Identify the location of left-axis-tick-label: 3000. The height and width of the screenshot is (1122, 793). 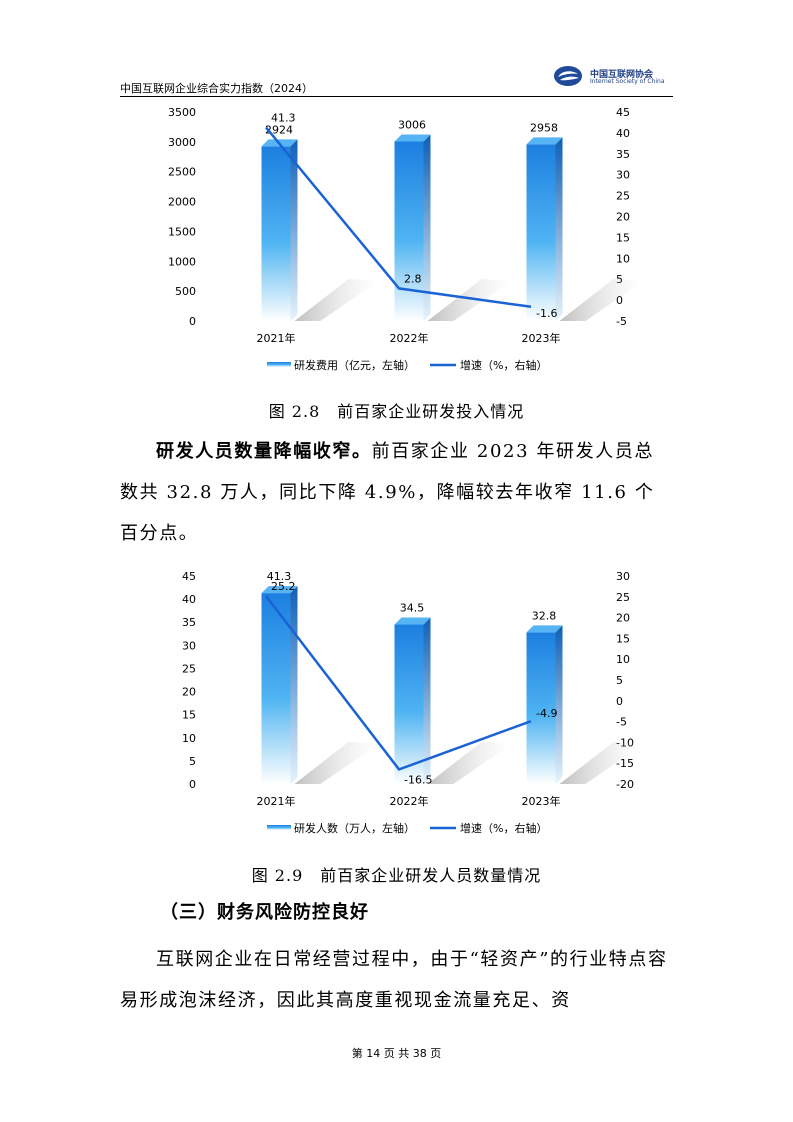
(182, 142).